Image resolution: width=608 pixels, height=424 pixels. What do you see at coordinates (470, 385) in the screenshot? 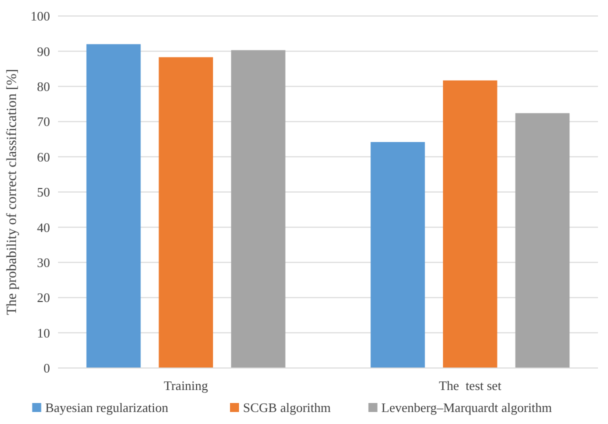
I see `x-tick-label: The test set` at bounding box center [470, 385].